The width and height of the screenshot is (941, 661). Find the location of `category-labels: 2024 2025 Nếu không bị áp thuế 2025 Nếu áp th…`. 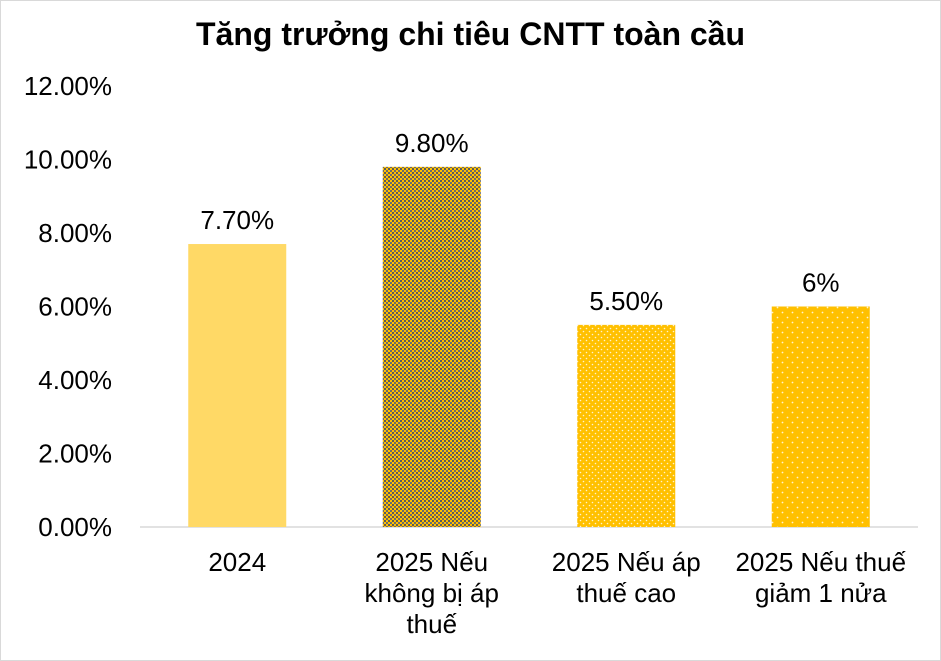

category-labels: 2024 2025 Nếu không bị áp thuế 2025 Nếu áp th… is located at coordinates (557, 593).